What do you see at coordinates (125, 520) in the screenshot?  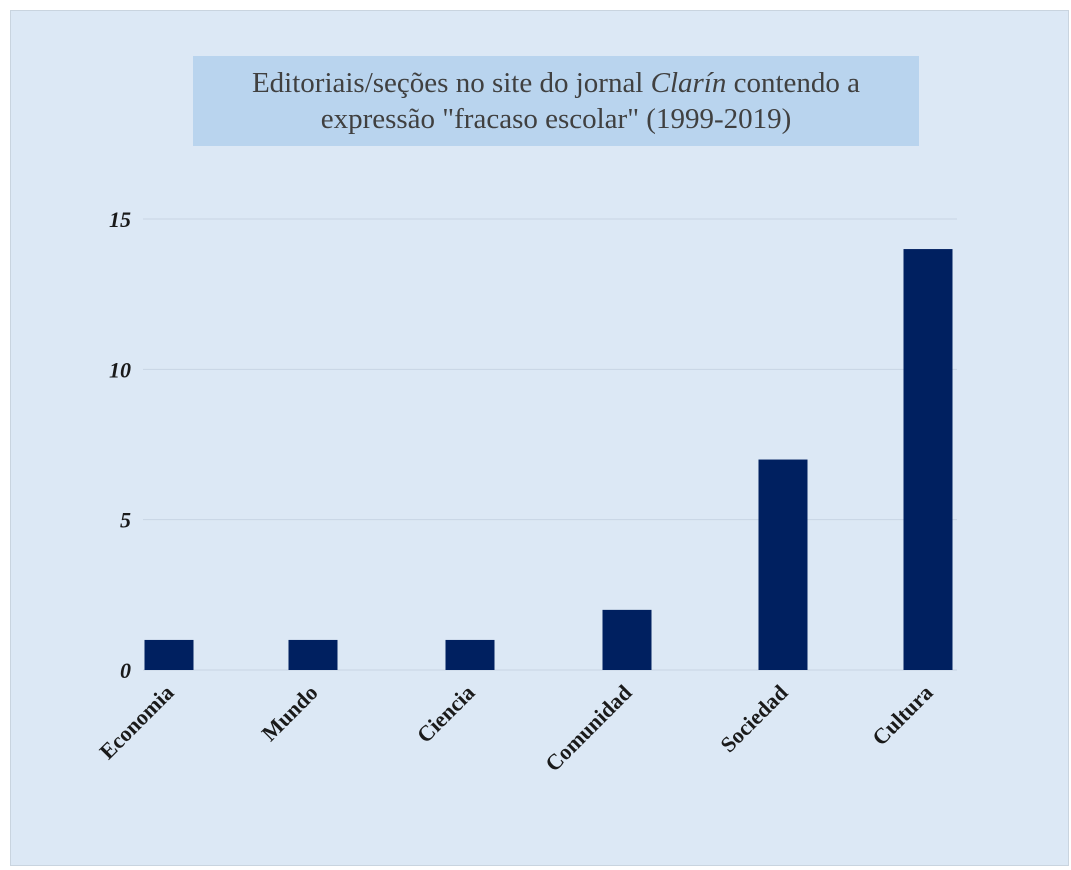 I see `y-tick-label: 5` at bounding box center [125, 520].